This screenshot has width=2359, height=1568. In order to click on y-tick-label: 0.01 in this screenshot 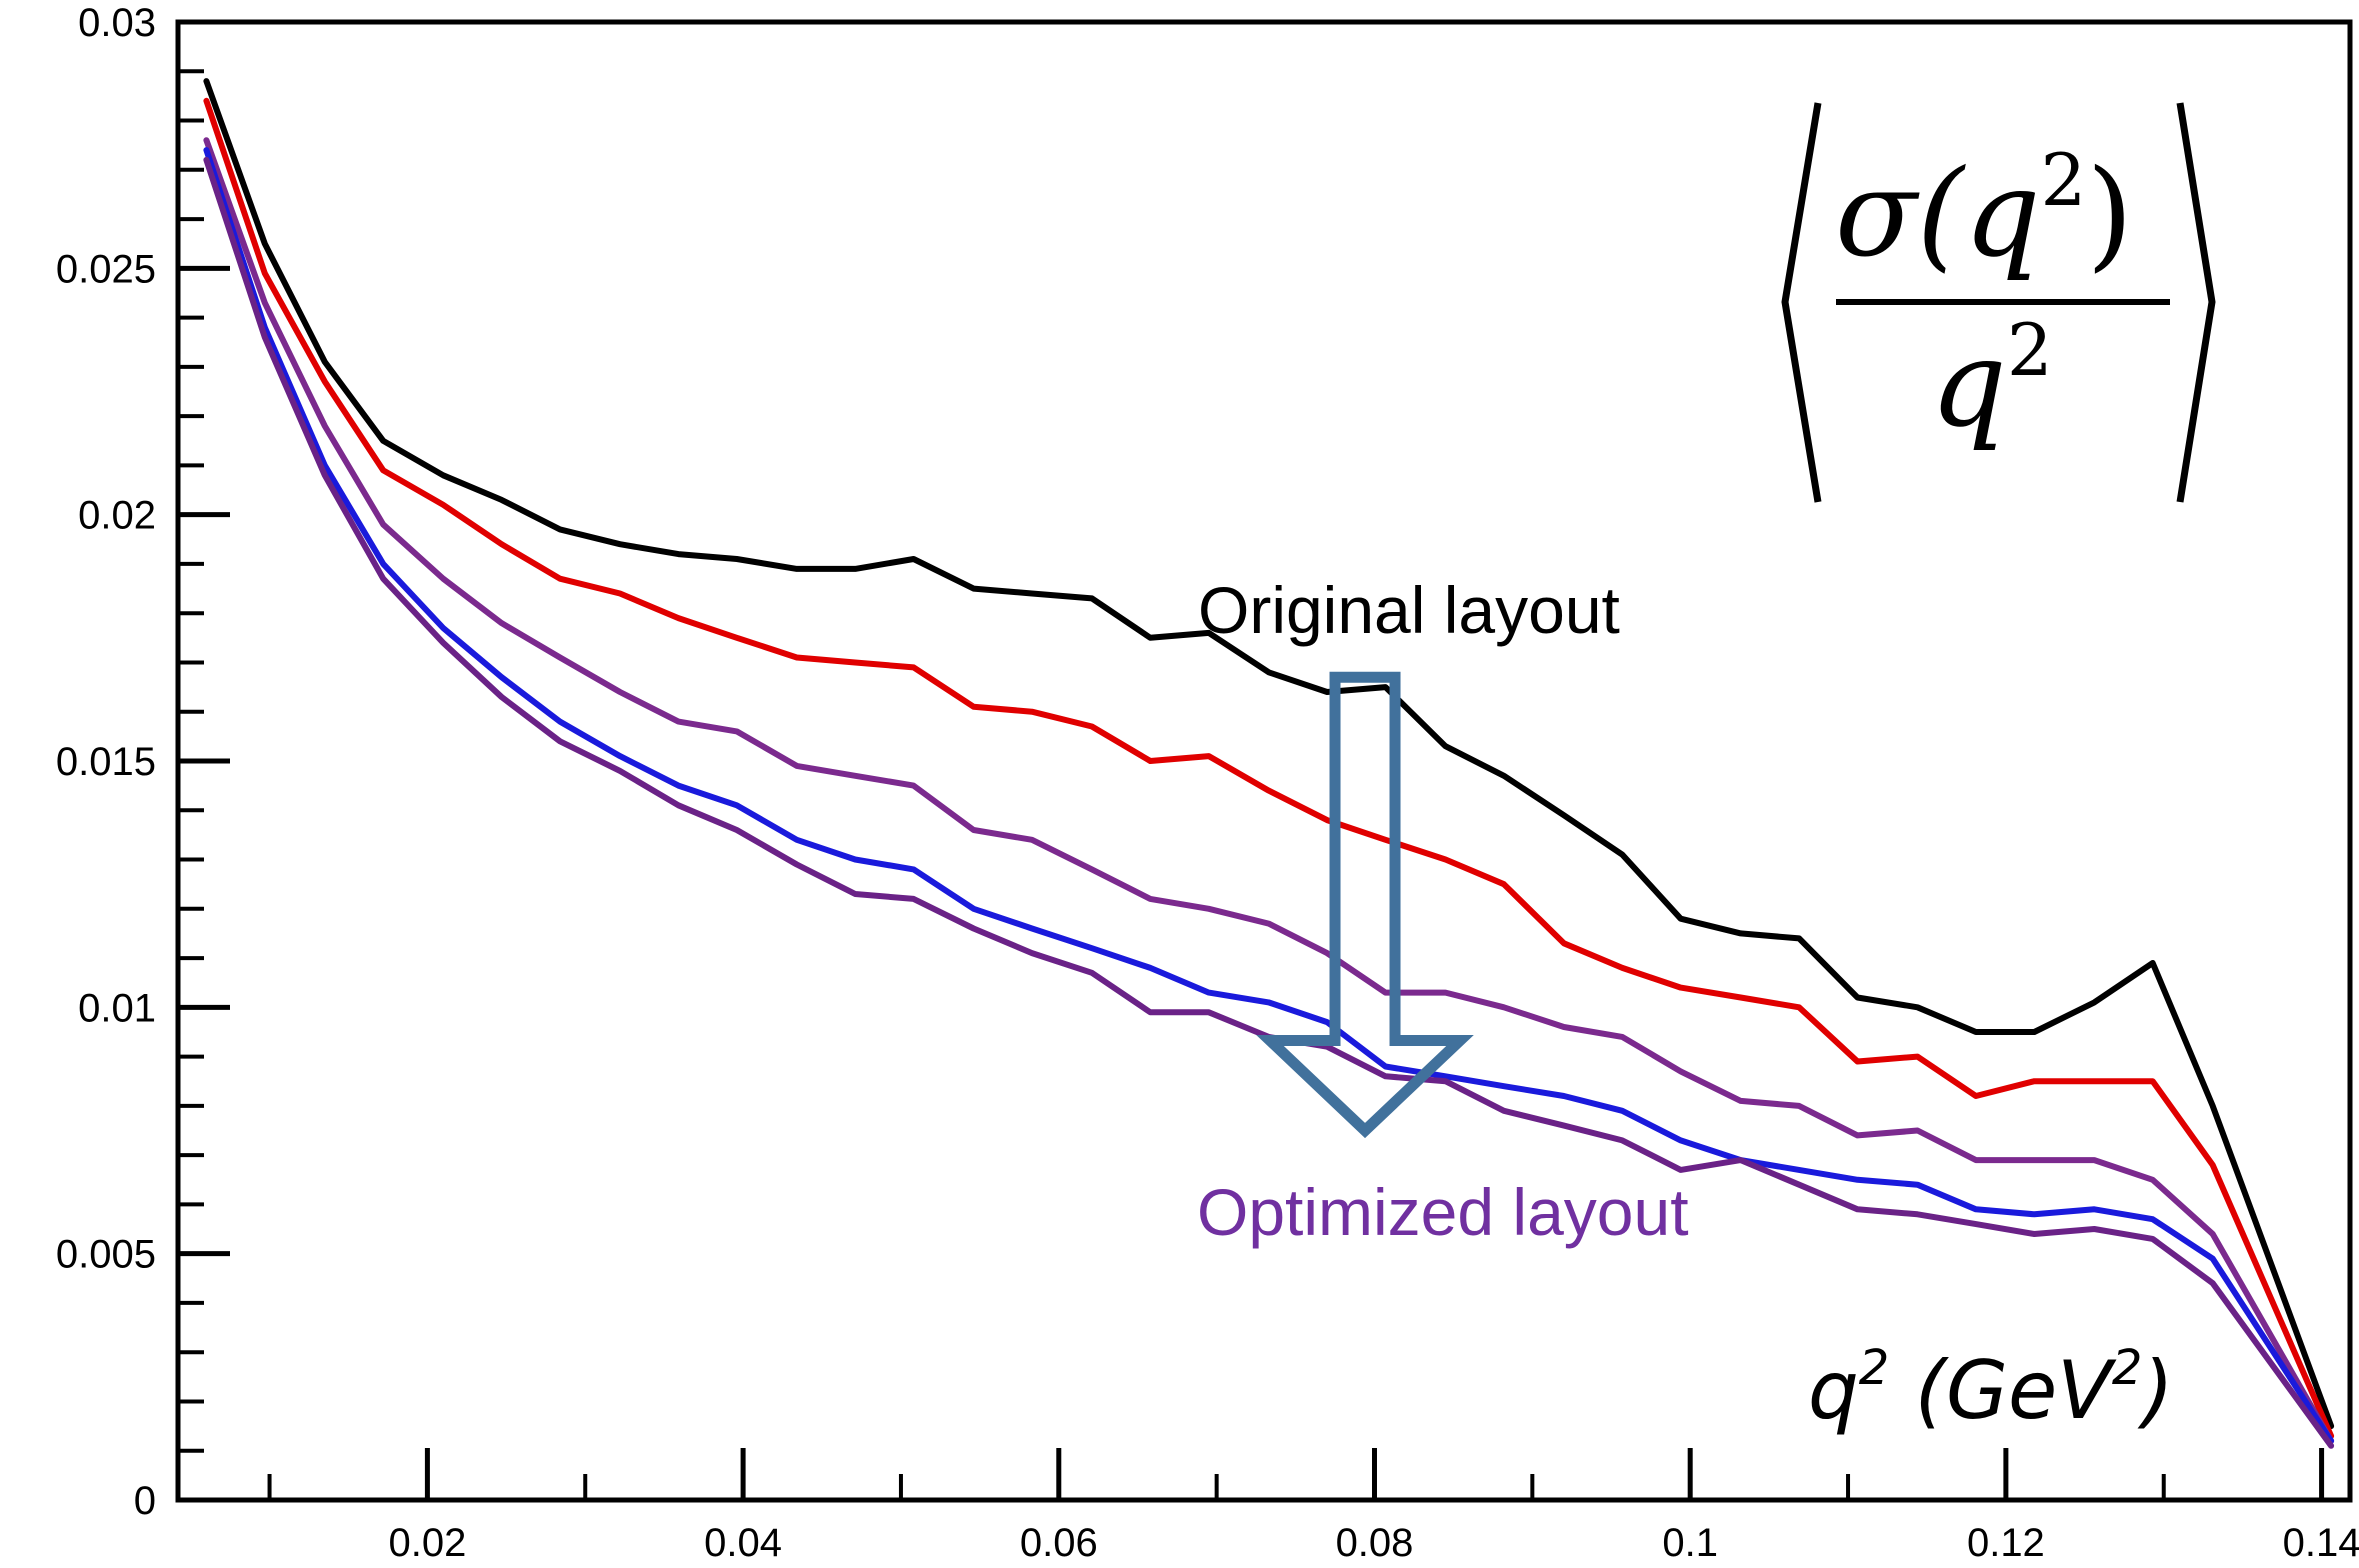, I will do `click(117, 1008)`.